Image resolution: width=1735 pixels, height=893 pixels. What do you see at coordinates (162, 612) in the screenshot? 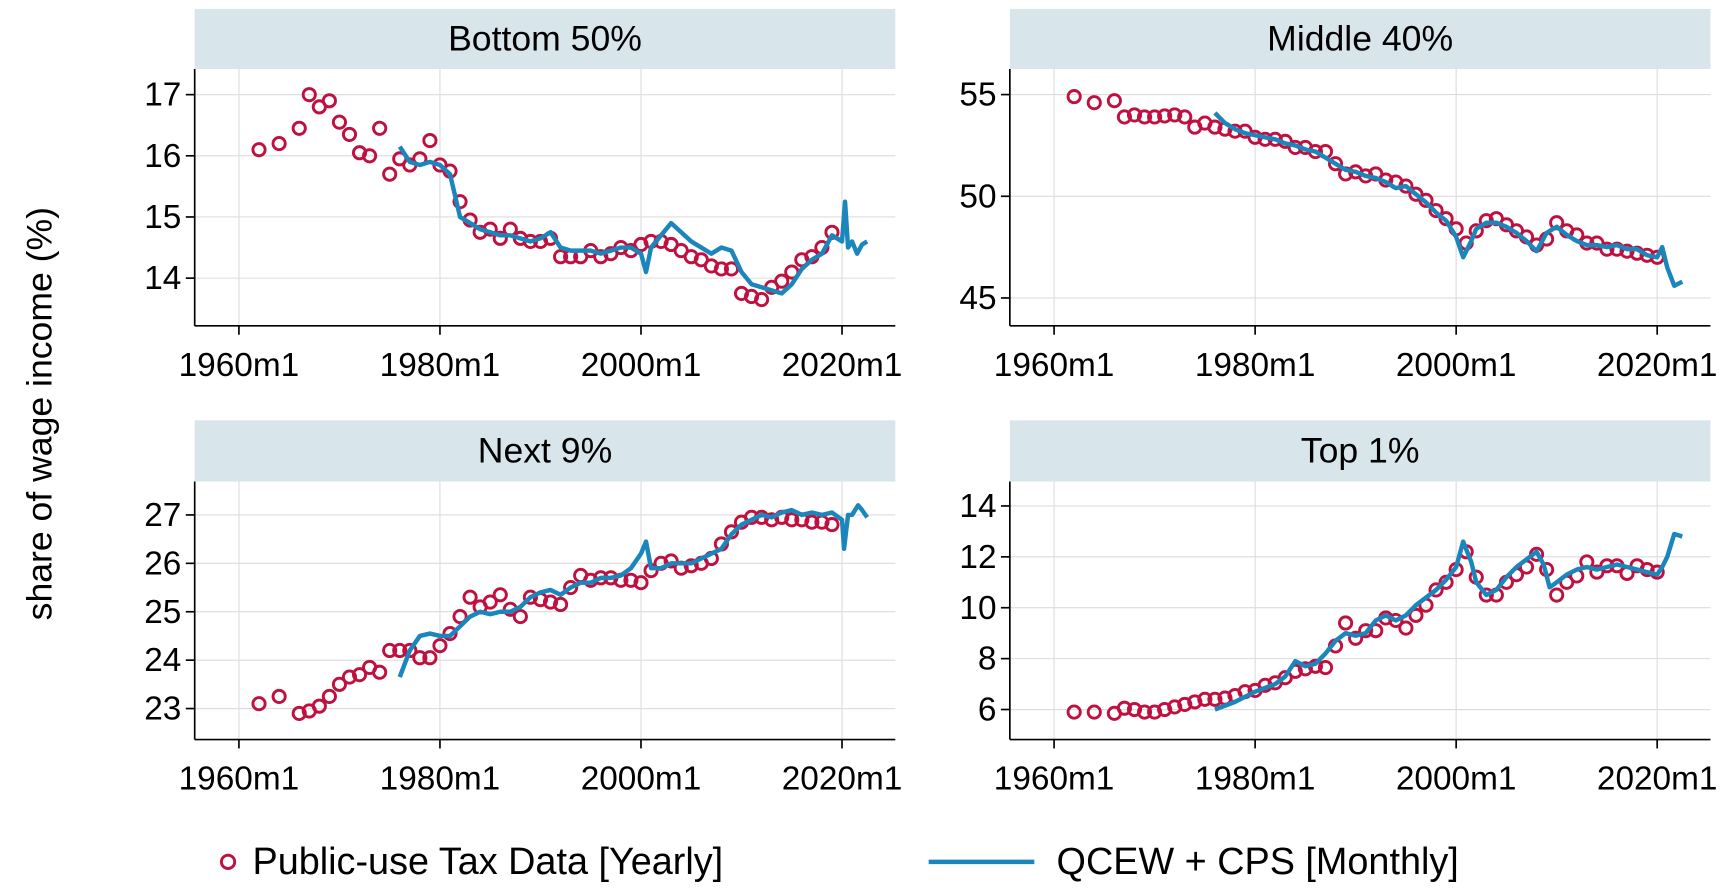
I see `y-tick-label: 25` at bounding box center [162, 612].